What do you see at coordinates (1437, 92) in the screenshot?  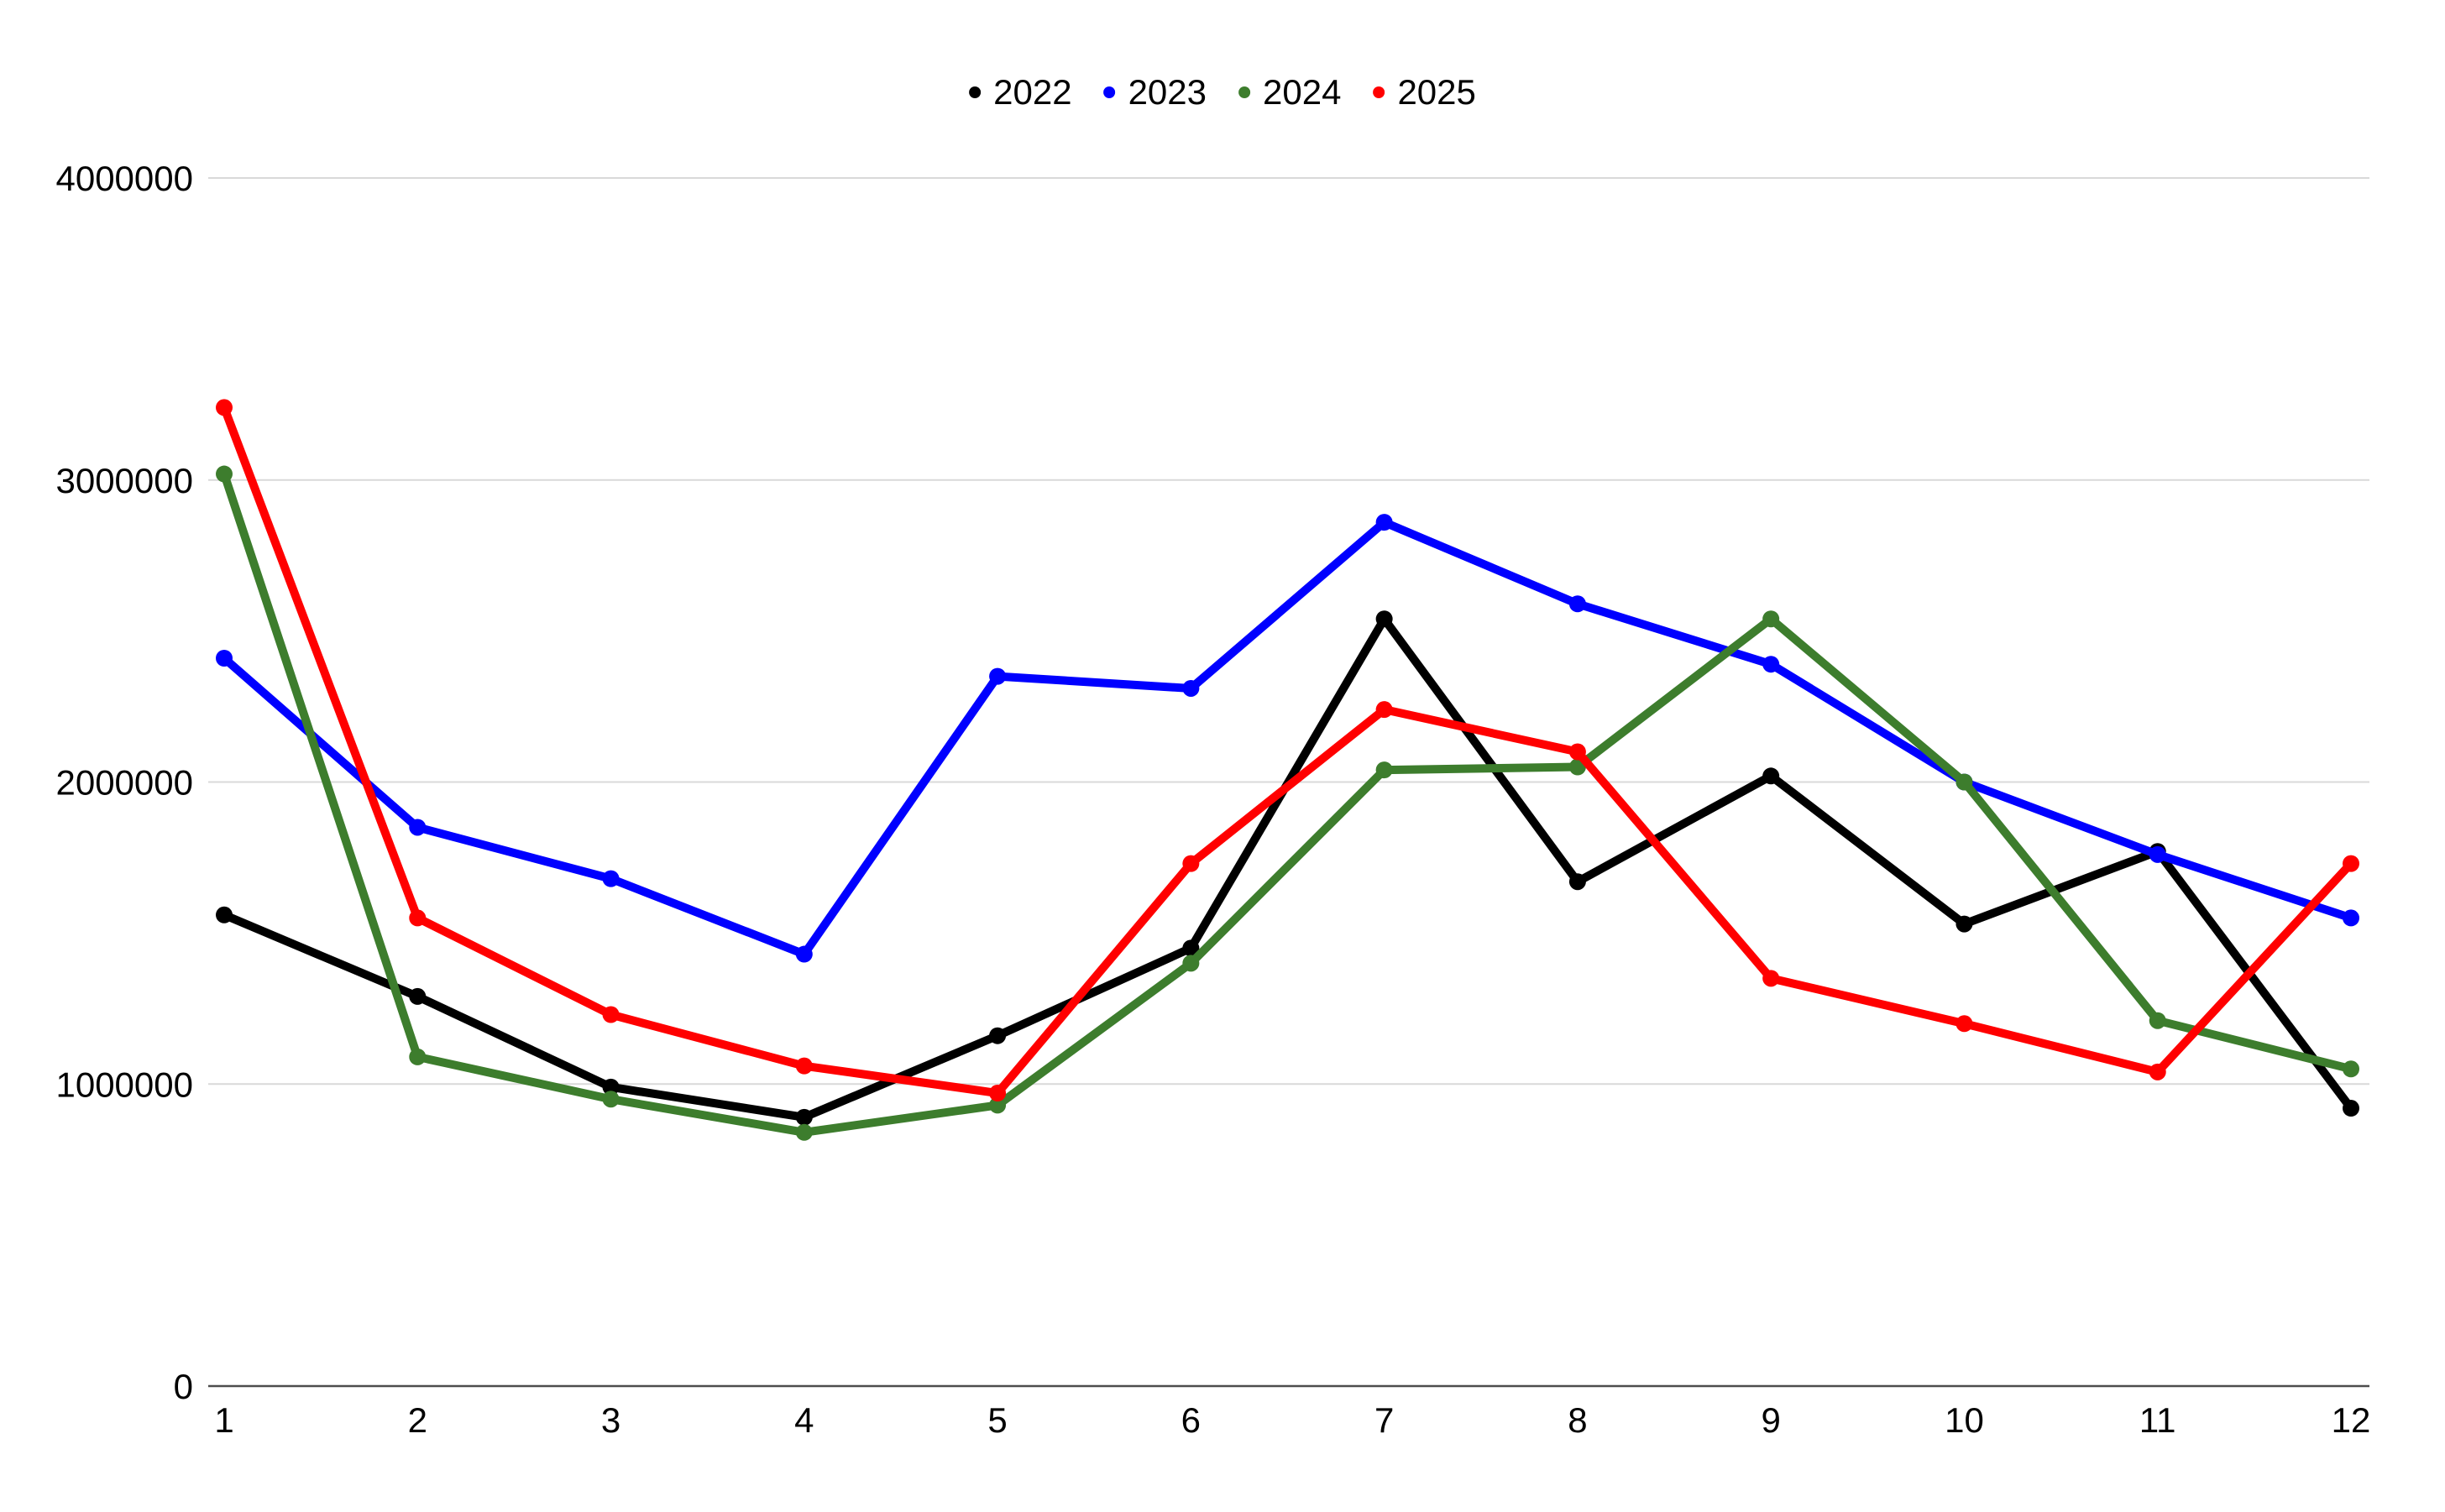 I see `legend-label-2025: 2025` at bounding box center [1437, 92].